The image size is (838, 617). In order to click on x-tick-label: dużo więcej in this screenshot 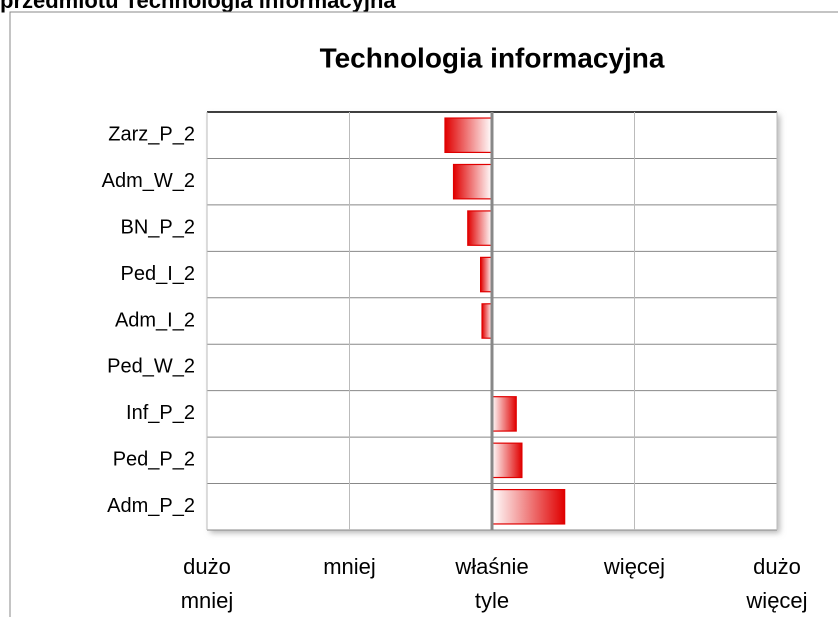, I will do `click(777, 583)`.